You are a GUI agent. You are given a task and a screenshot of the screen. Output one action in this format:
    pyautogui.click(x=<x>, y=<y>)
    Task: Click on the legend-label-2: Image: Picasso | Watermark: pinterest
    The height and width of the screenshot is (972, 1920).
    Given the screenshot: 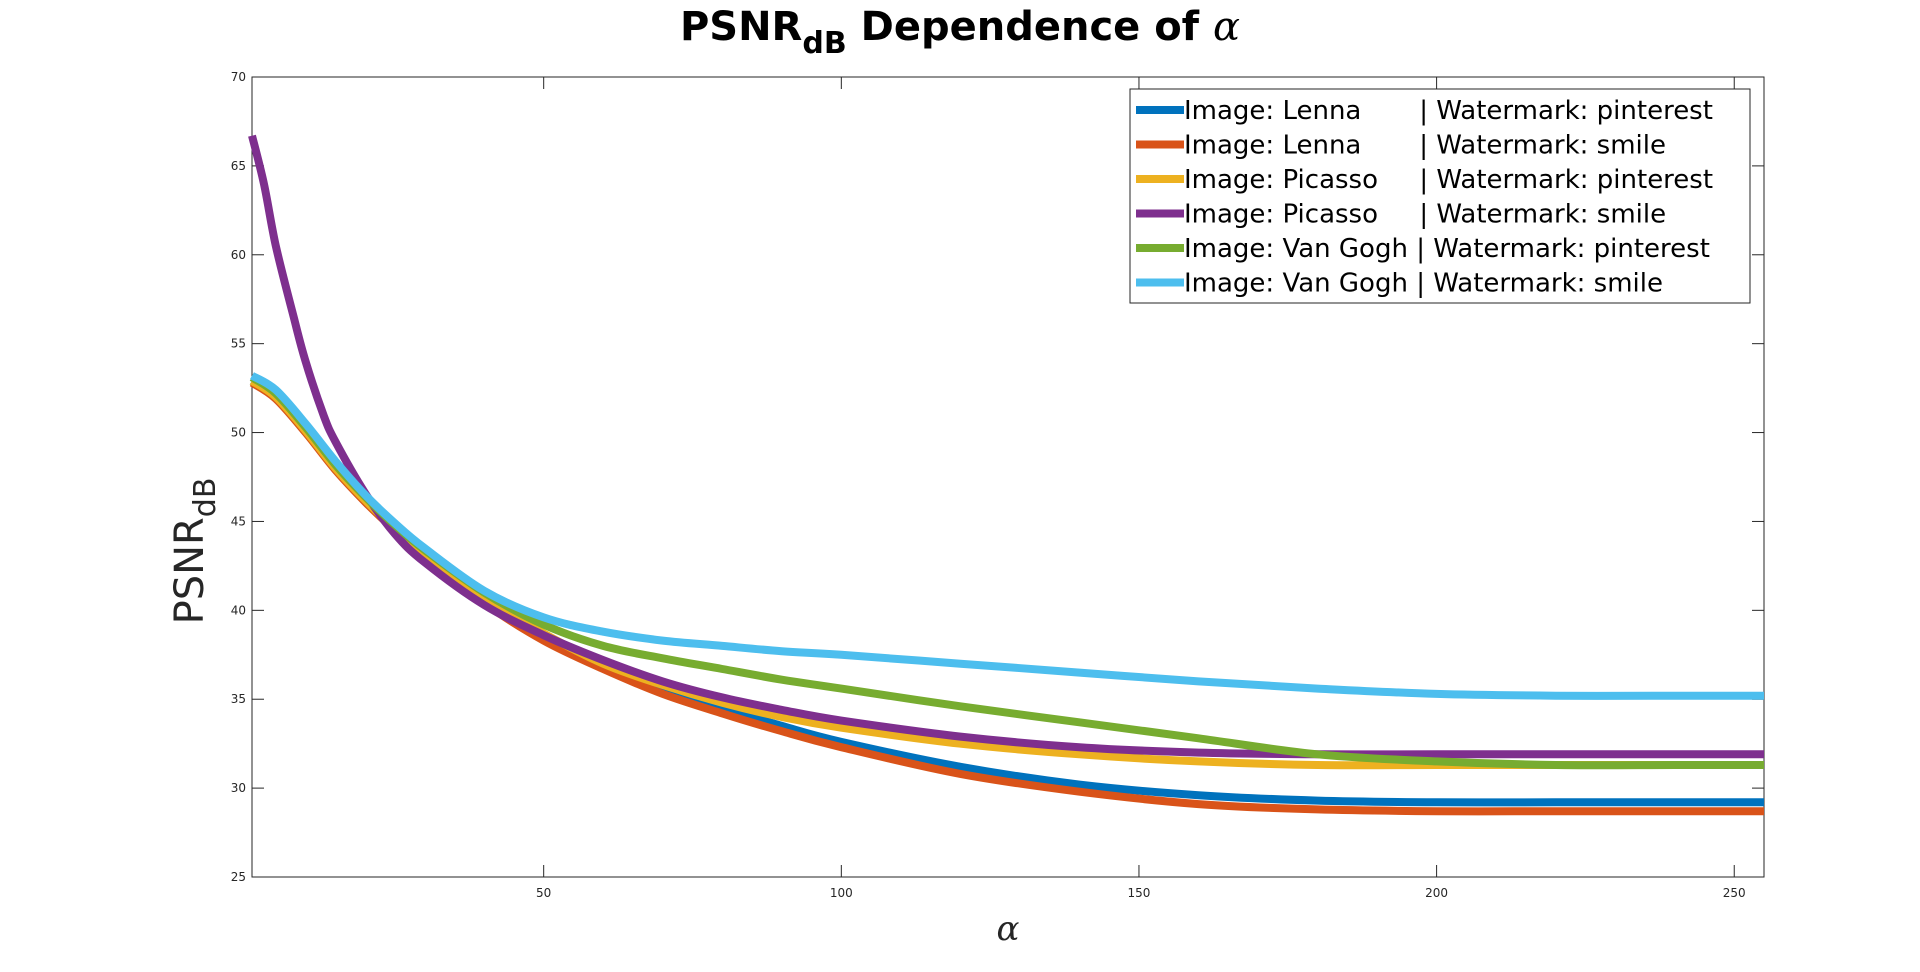 What is the action you would take?
    pyautogui.click(x=1448, y=180)
    